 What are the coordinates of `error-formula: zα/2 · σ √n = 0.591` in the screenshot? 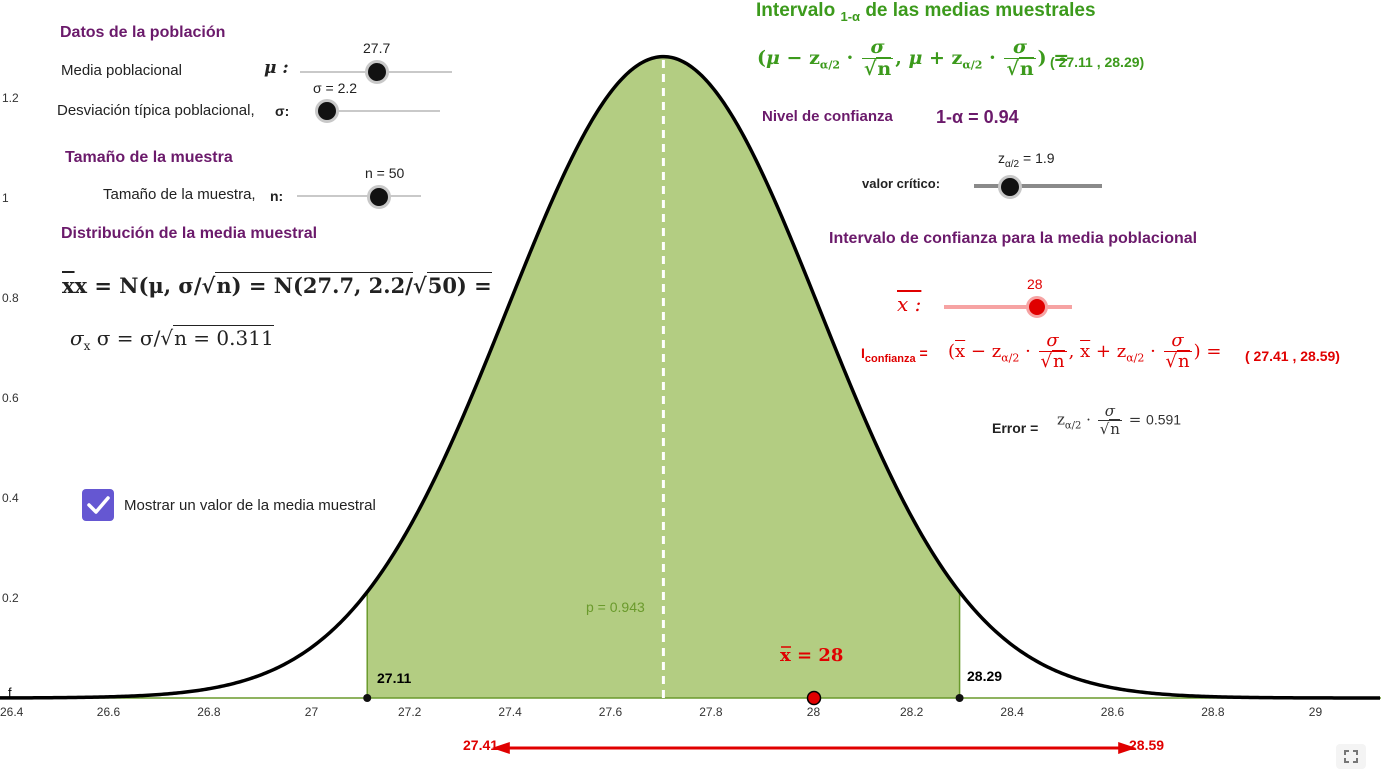 It's located at (1119, 420).